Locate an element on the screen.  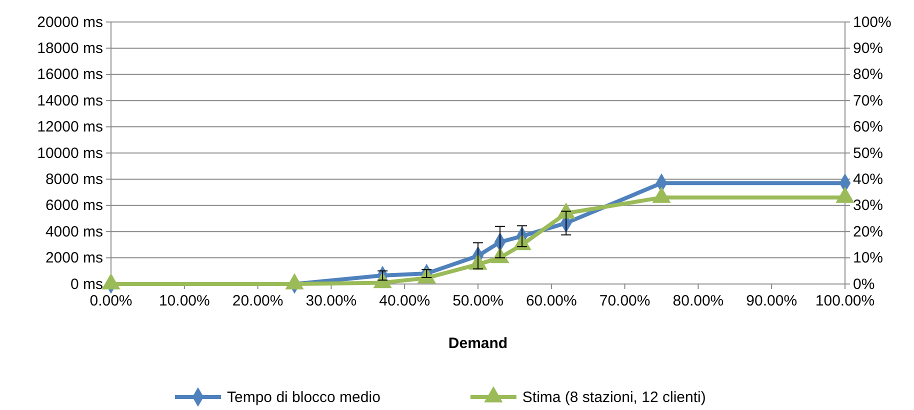
y2-tick-label: 50% is located at coordinates (868, 153).